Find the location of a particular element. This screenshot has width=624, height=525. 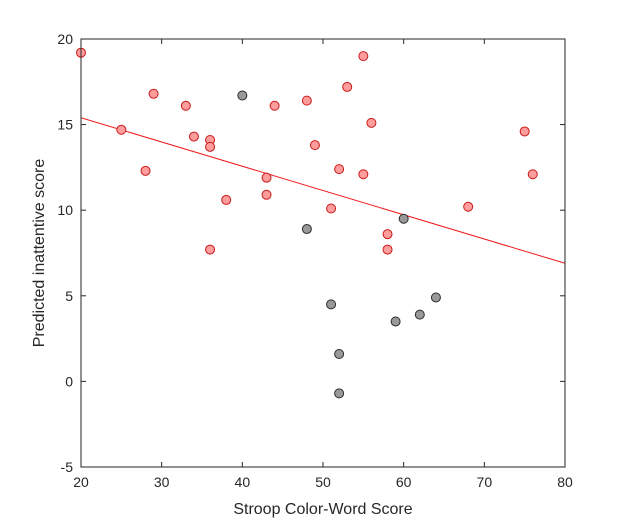

y-tick-label: 15 is located at coordinates (65, 125).